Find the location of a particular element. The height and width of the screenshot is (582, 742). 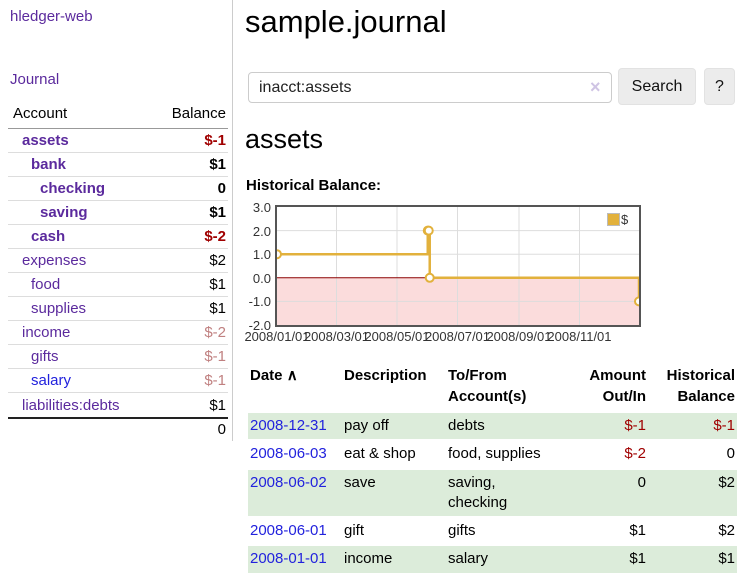

transaction-description: save is located at coordinates (394, 492).